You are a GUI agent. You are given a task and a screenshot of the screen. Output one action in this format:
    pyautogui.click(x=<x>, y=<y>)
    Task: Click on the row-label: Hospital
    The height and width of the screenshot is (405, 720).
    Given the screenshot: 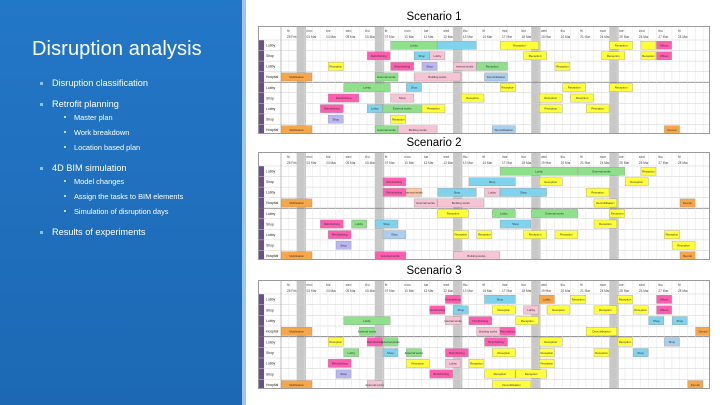 What is the action you would take?
    pyautogui.click(x=272, y=130)
    